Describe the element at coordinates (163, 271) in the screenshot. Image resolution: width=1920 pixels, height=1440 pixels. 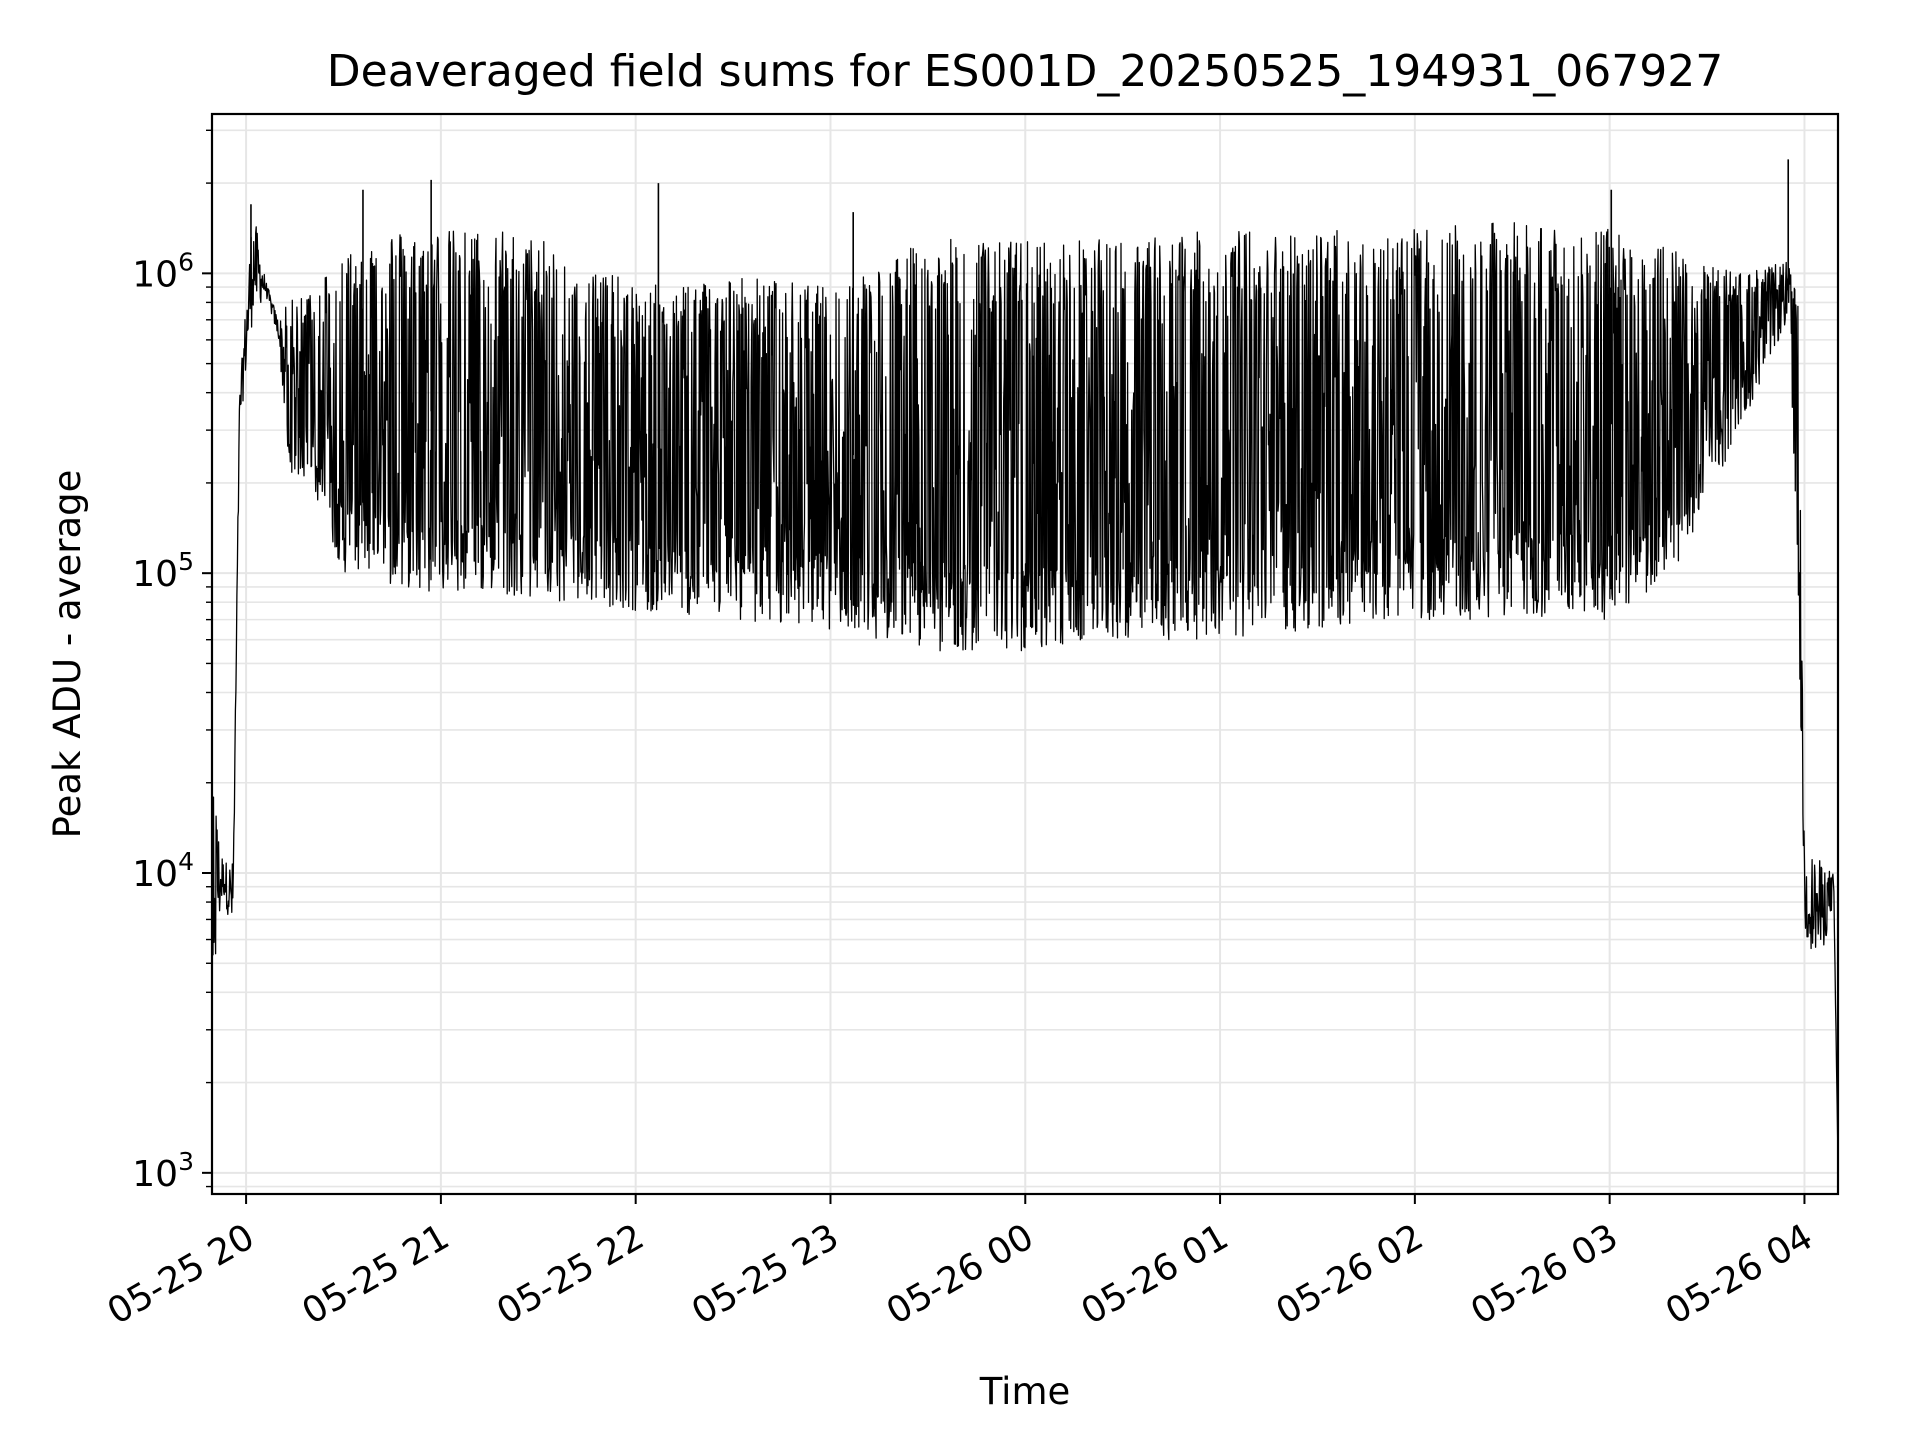
I see `y-tick-label: 10⁶` at that location.